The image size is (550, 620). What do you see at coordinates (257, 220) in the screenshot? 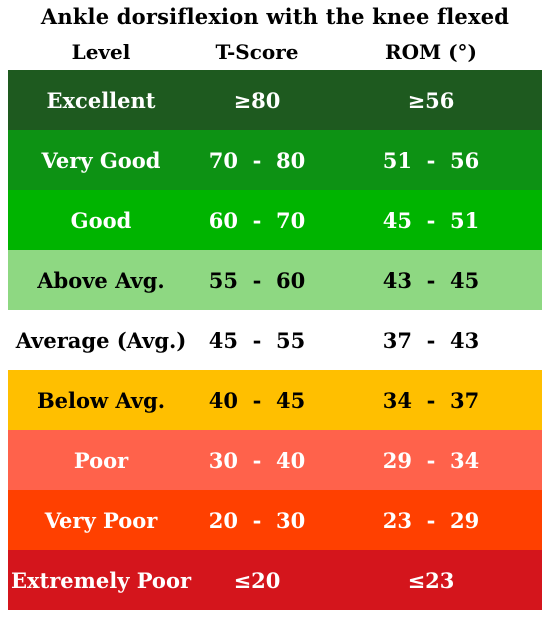
I see `row-tscore: 60 - 70` at bounding box center [257, 220].